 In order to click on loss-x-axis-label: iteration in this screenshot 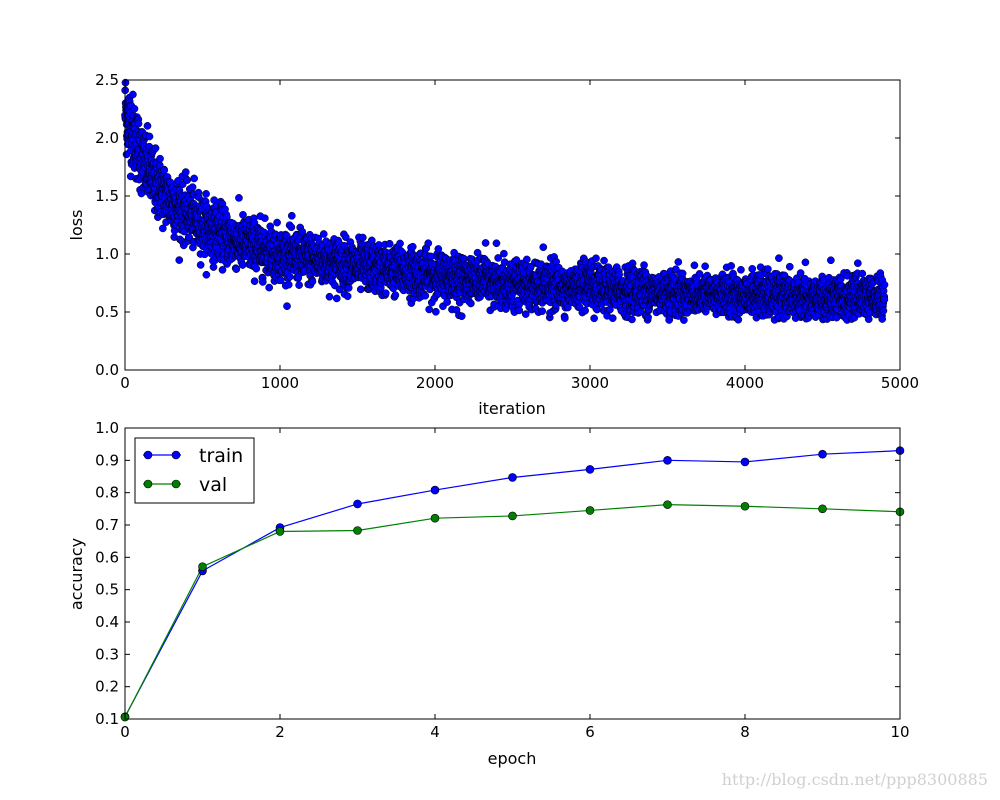, I will do `click(512, 408)`.